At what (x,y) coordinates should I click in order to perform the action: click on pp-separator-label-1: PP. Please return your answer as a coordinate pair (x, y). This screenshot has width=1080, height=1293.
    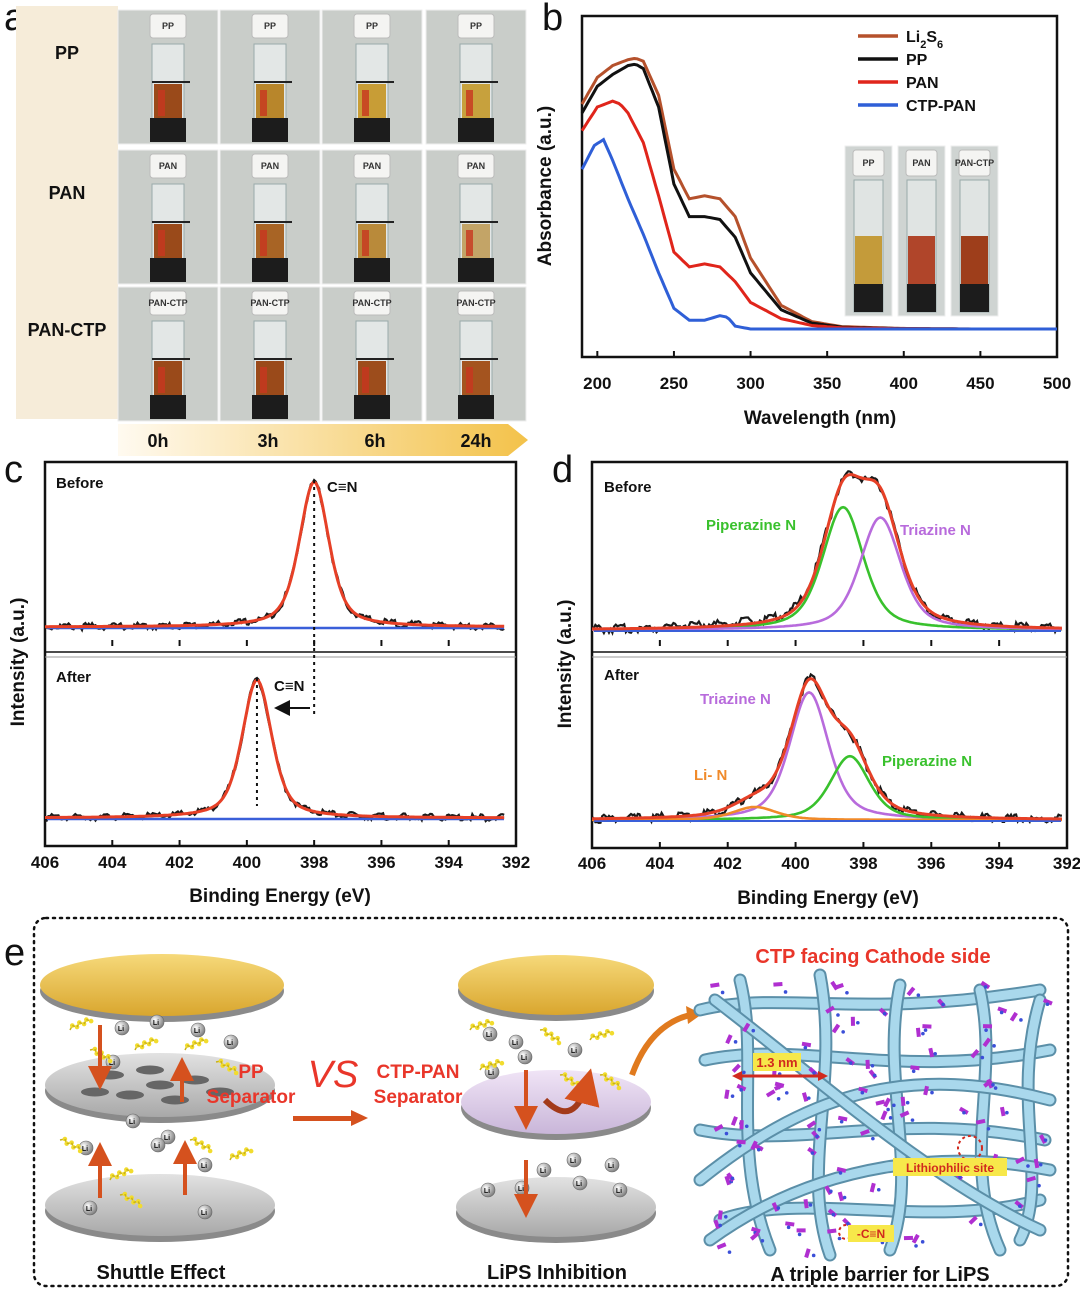
    Looking at the image, I should click on (251, 1072).